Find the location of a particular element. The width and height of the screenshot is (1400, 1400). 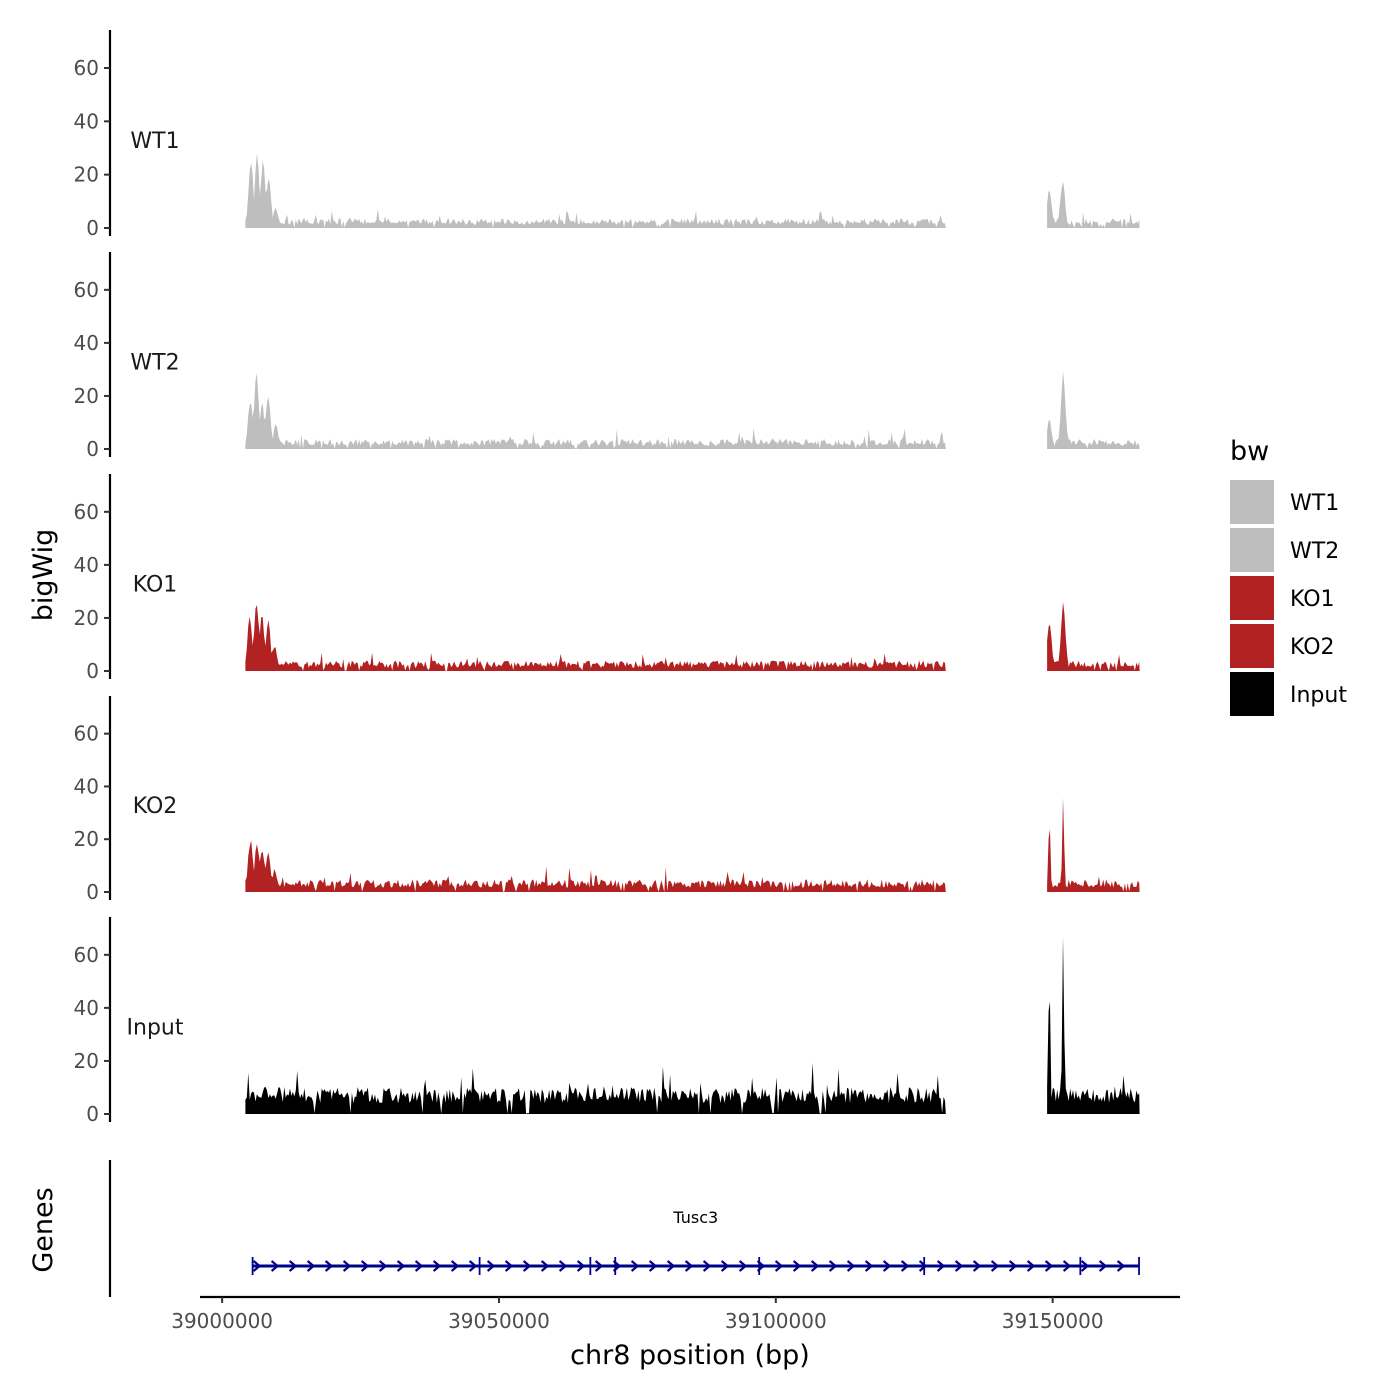

legend-item-wt1: WT1 is located at coordinates (1284, 502).